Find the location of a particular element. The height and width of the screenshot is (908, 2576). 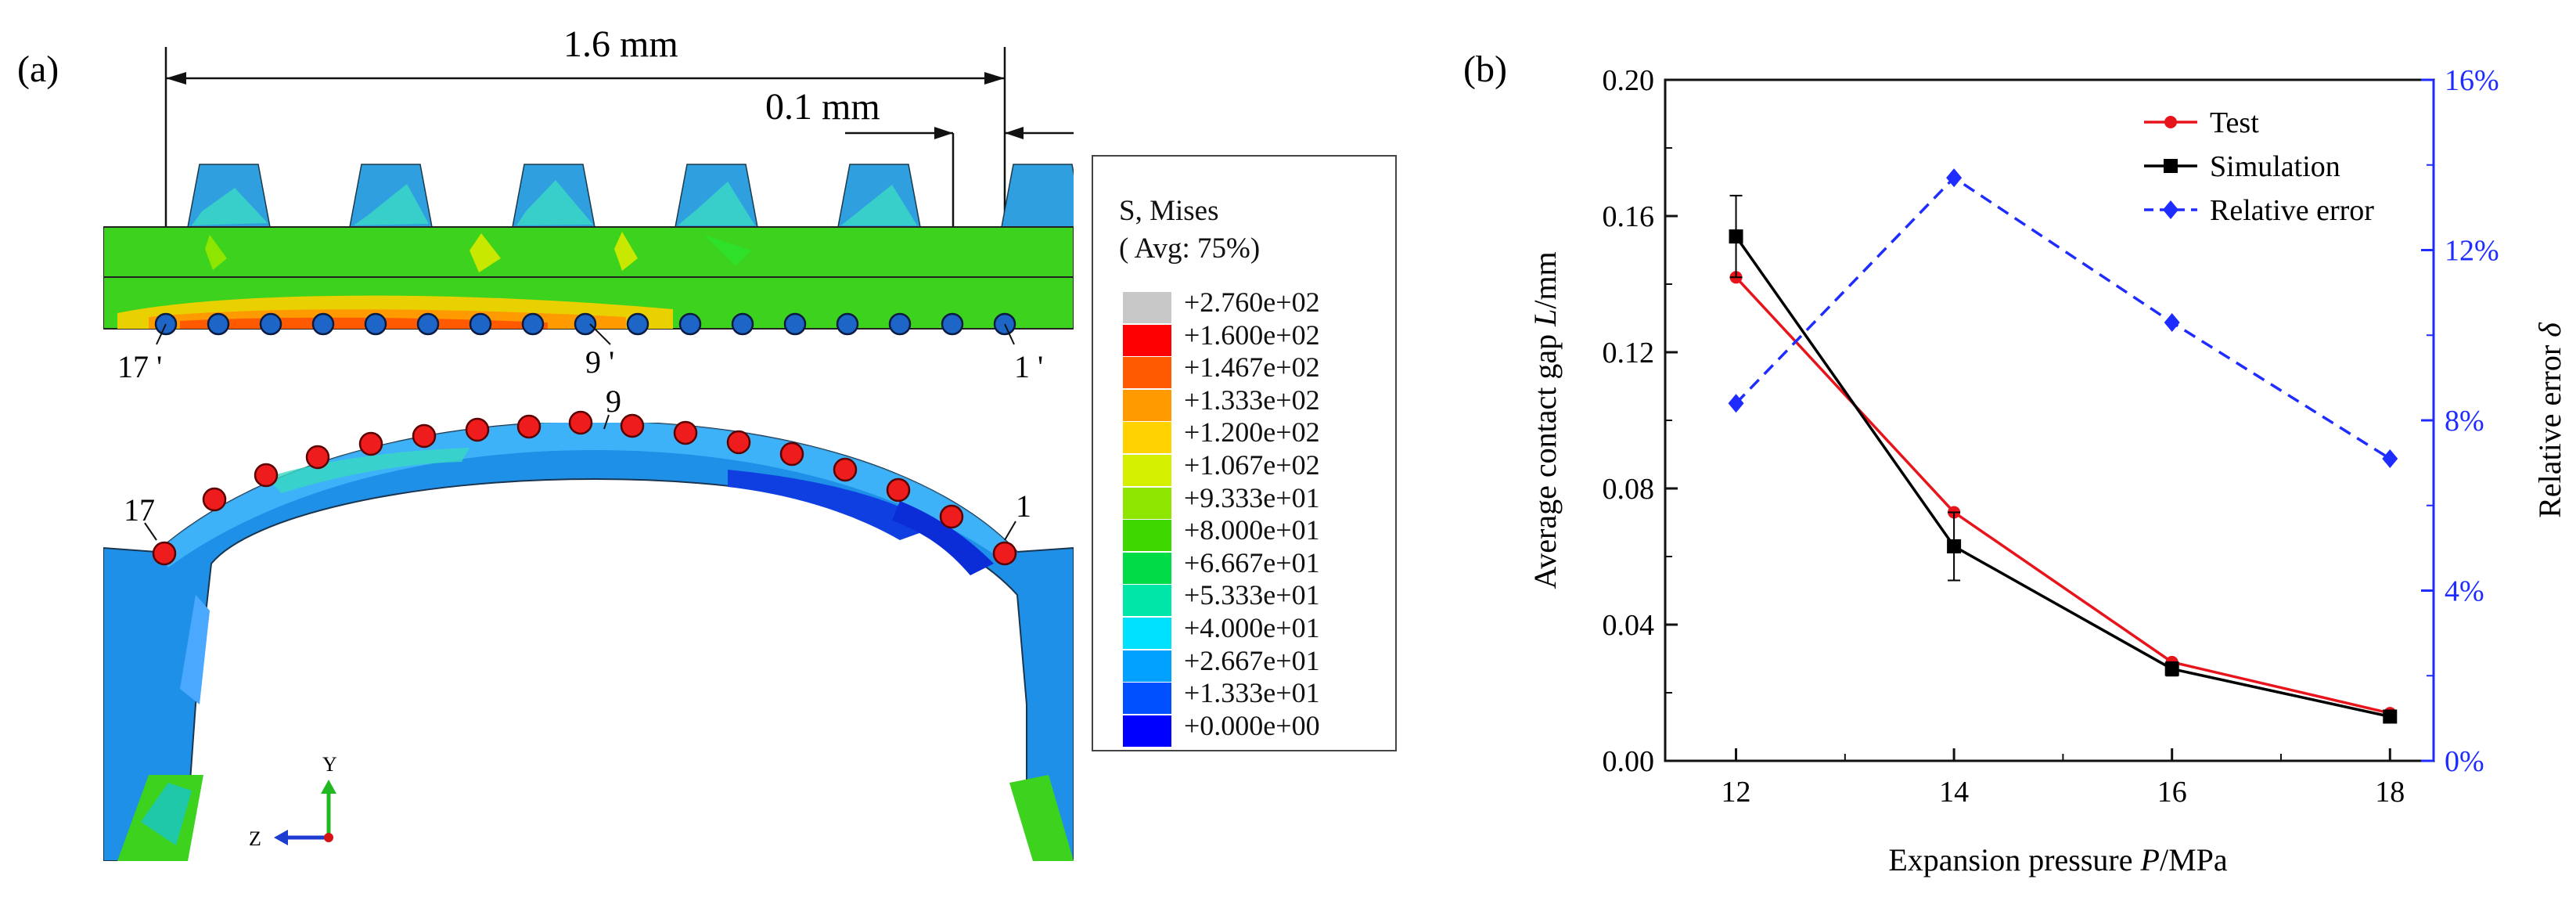

legend-label: Relative error is located at coordinates (2292, 210).